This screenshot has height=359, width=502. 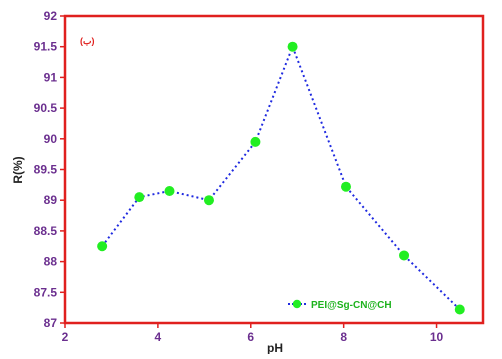 I want to click on y-tick-label: 91.5, so click(x=46, y=47).